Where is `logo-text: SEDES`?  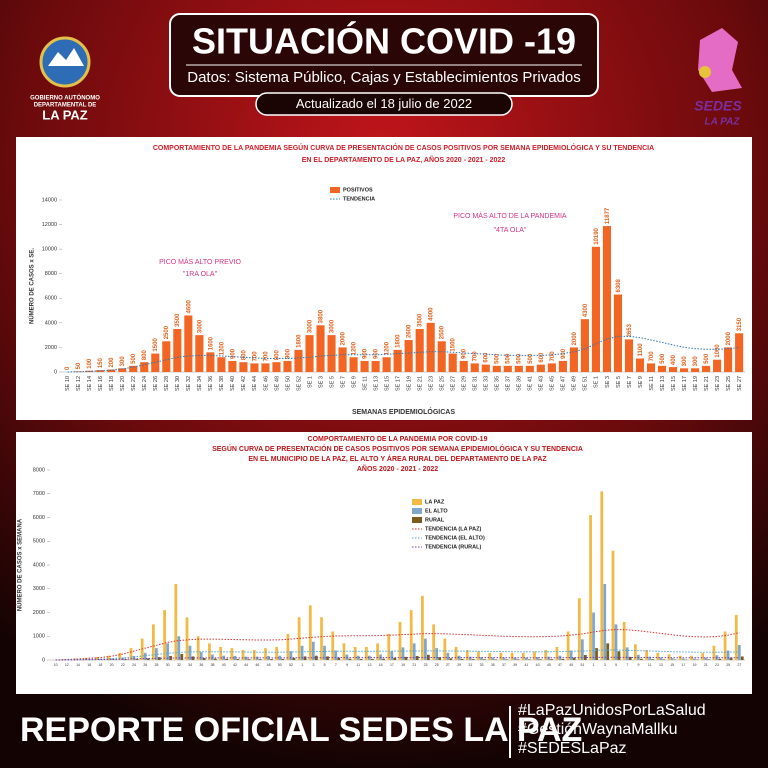 logo-text: SEDES is located at coordinates (718, 106).